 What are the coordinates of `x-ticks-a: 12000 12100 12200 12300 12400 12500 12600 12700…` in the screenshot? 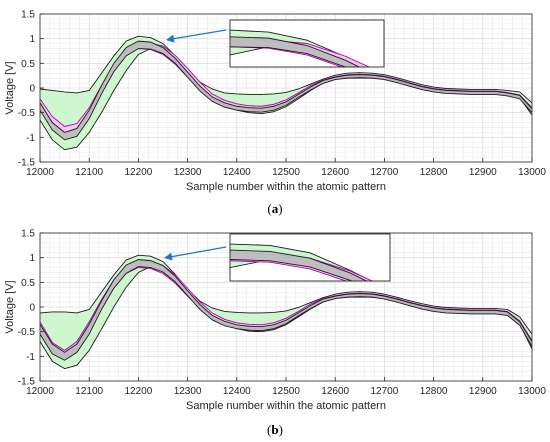 It's located at (286, 168).